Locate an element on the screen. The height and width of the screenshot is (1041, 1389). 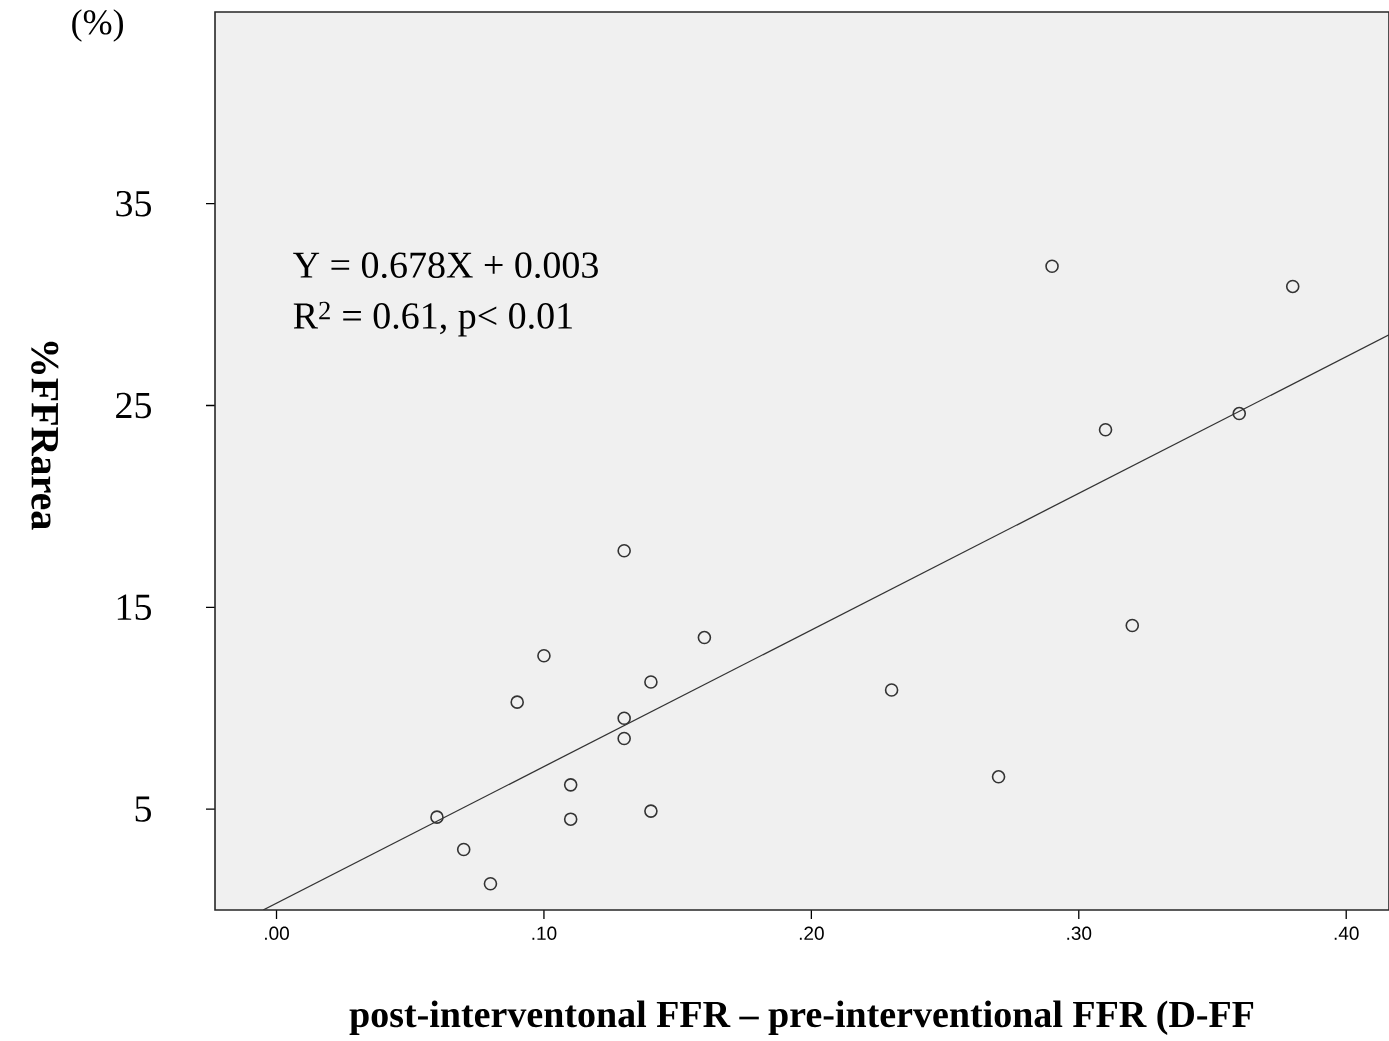
y-tick-label: 35 is located at coordinates (133, 203).